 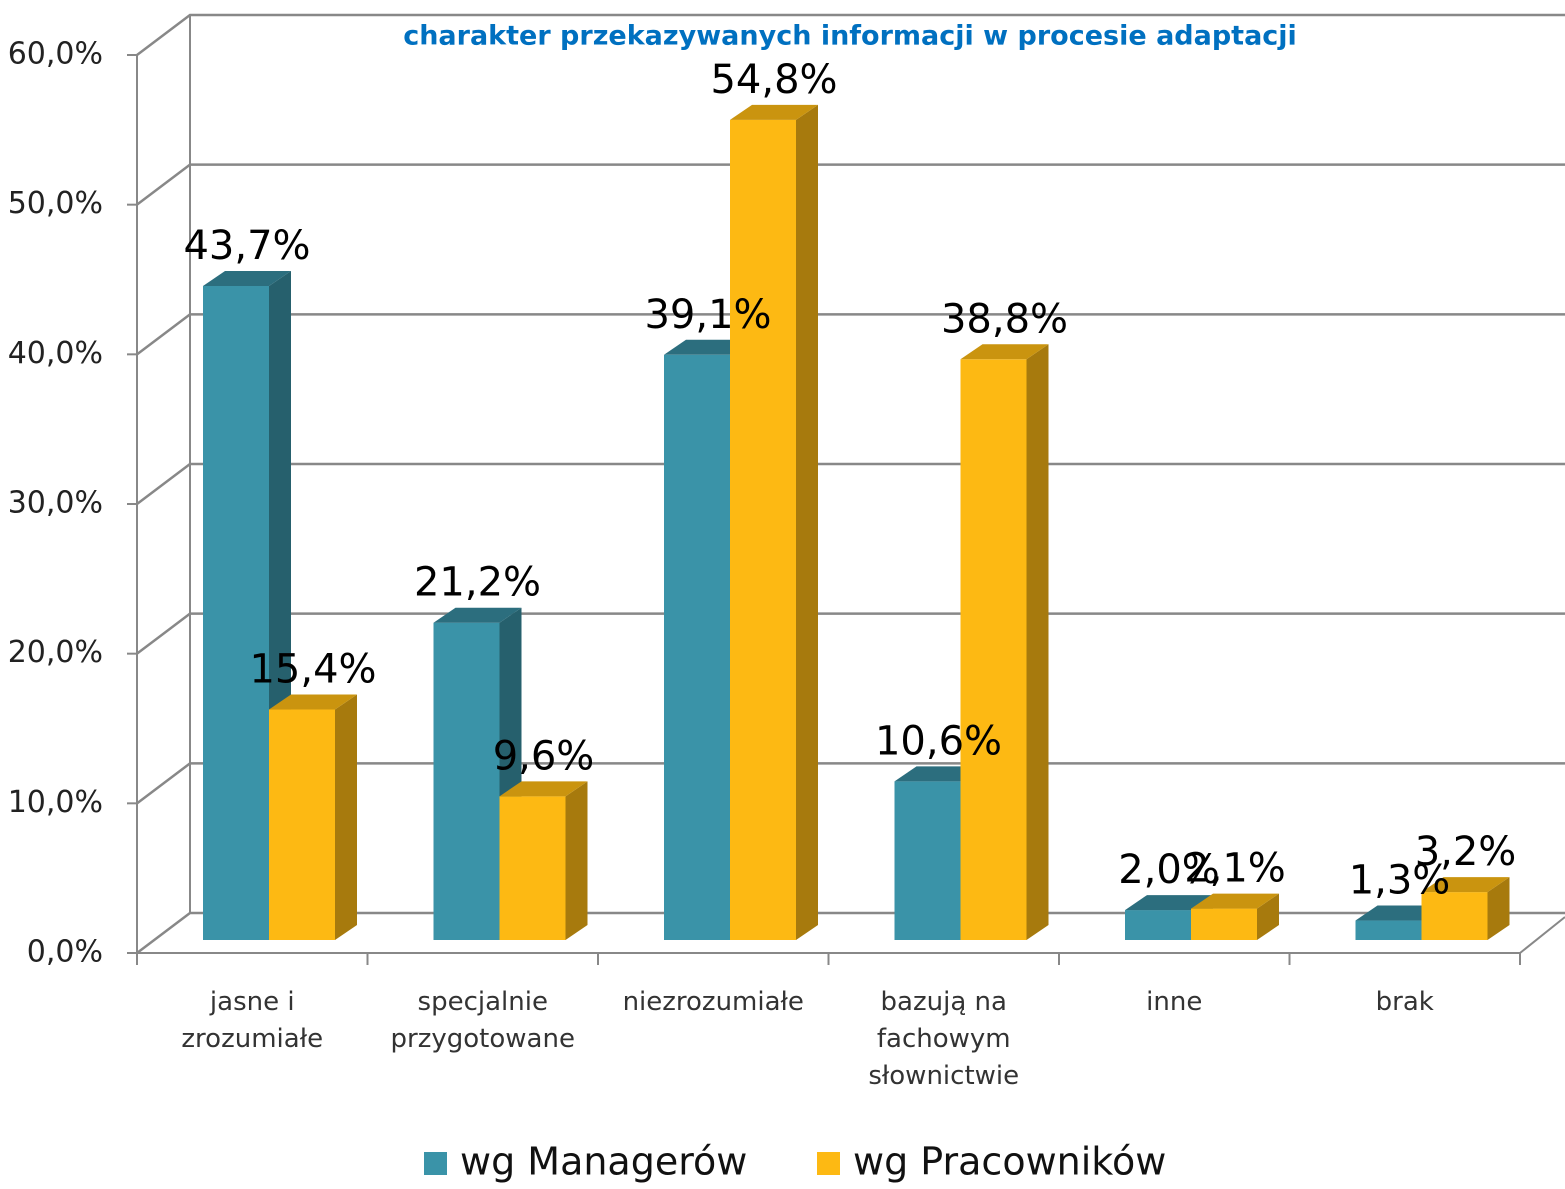 I want to click on data-label: 21,2%, so click(x=477, y=583).